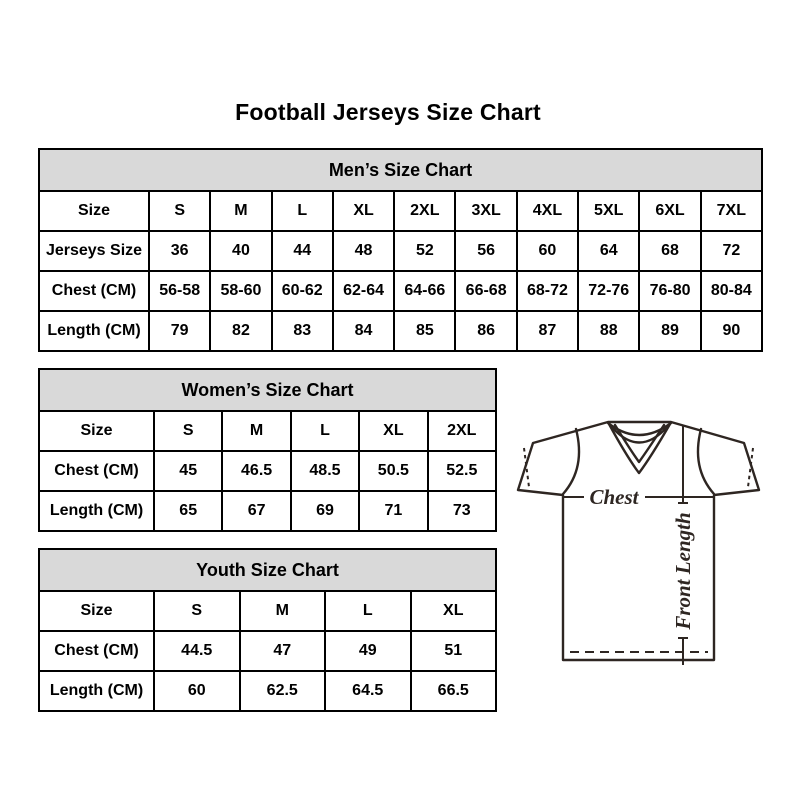  I want to click on value-cell: 51, so click(453, 651).